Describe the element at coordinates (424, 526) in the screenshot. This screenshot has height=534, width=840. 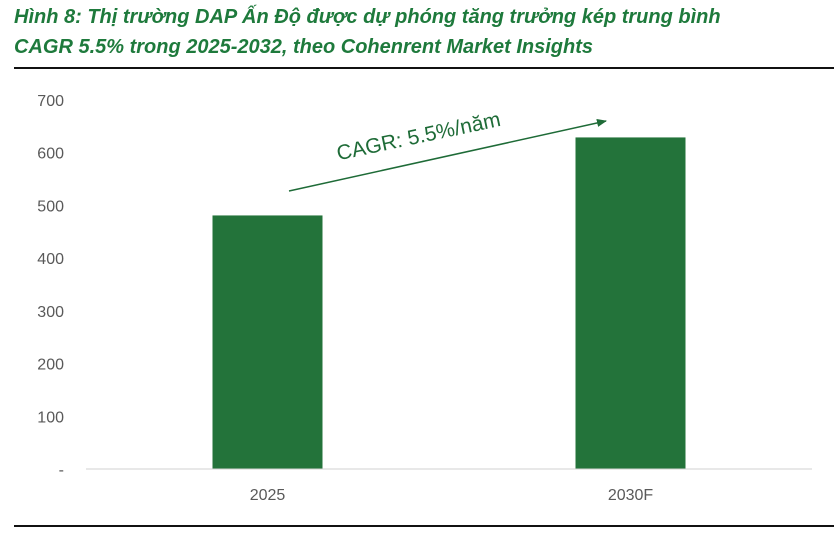
I see `bottom-divider` at that location.